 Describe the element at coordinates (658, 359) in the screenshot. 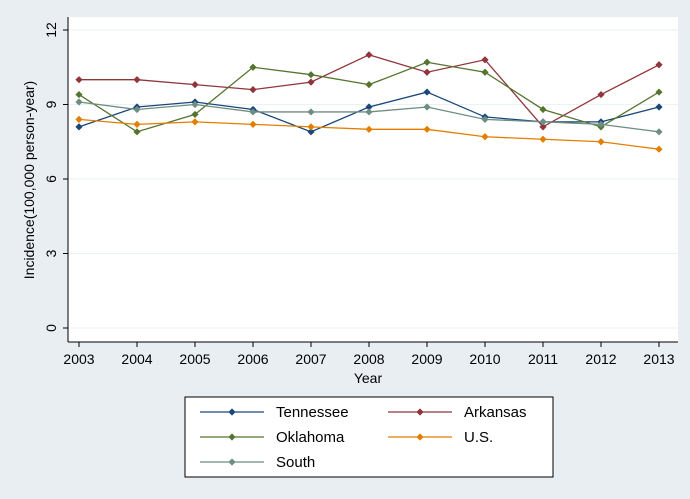

I see `x-tick-label: 2013` at that location.